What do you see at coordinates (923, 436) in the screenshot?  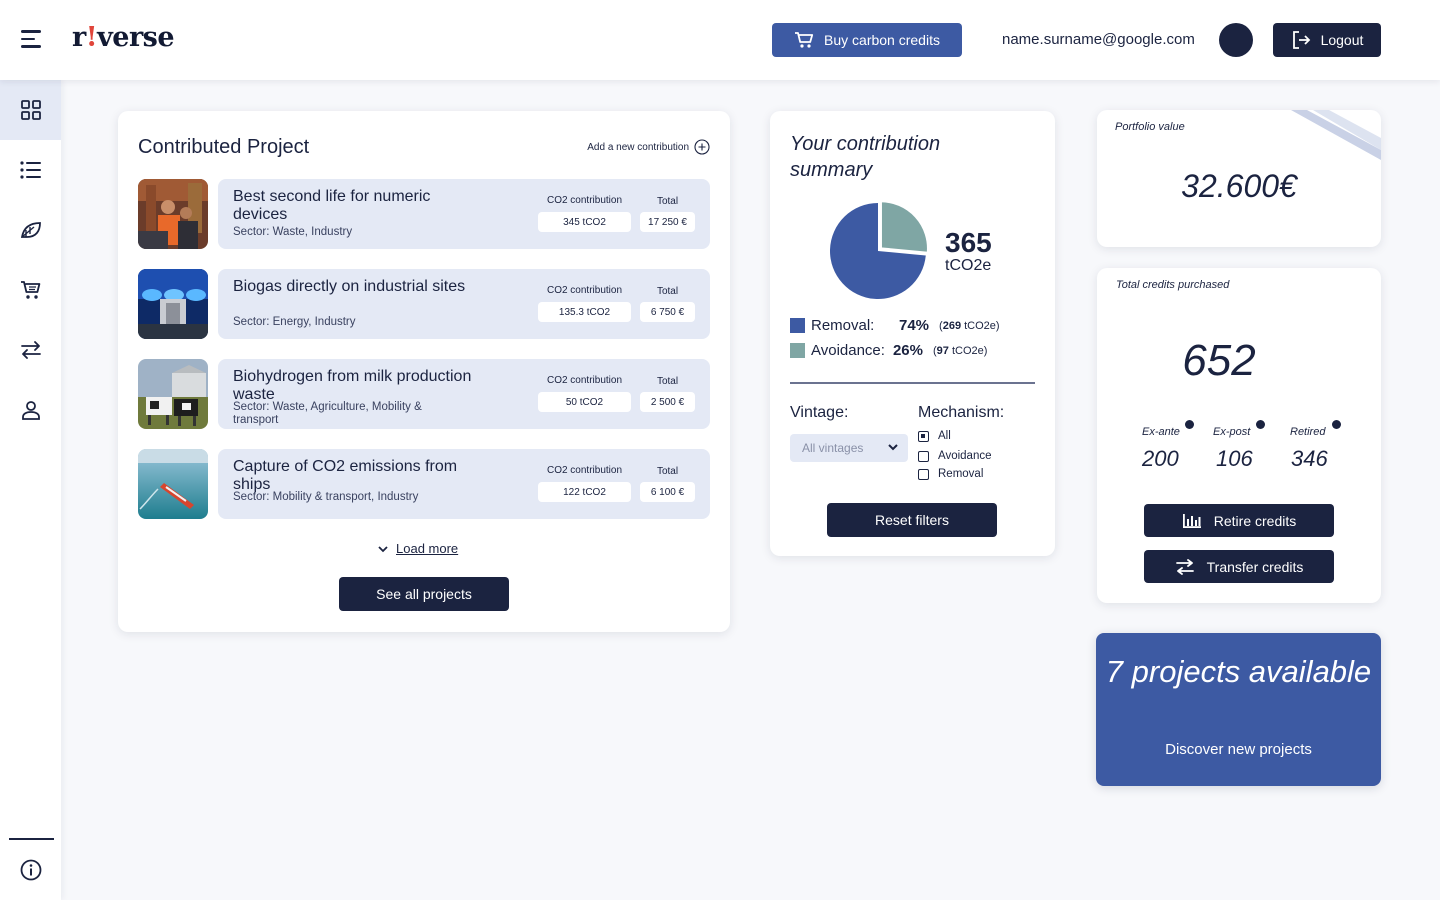 I see `checkbox-all` at bounding box center [923, 436].